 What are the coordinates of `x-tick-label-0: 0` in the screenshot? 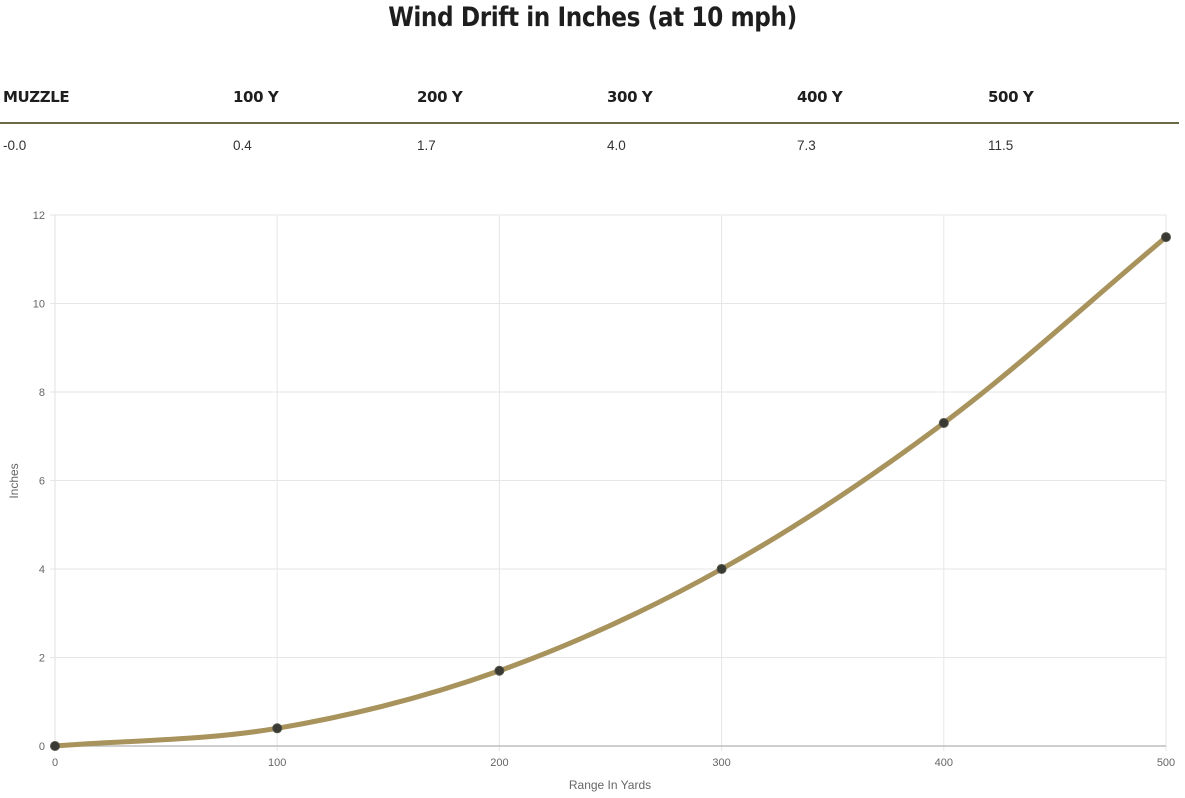 It's located at (55, 763).